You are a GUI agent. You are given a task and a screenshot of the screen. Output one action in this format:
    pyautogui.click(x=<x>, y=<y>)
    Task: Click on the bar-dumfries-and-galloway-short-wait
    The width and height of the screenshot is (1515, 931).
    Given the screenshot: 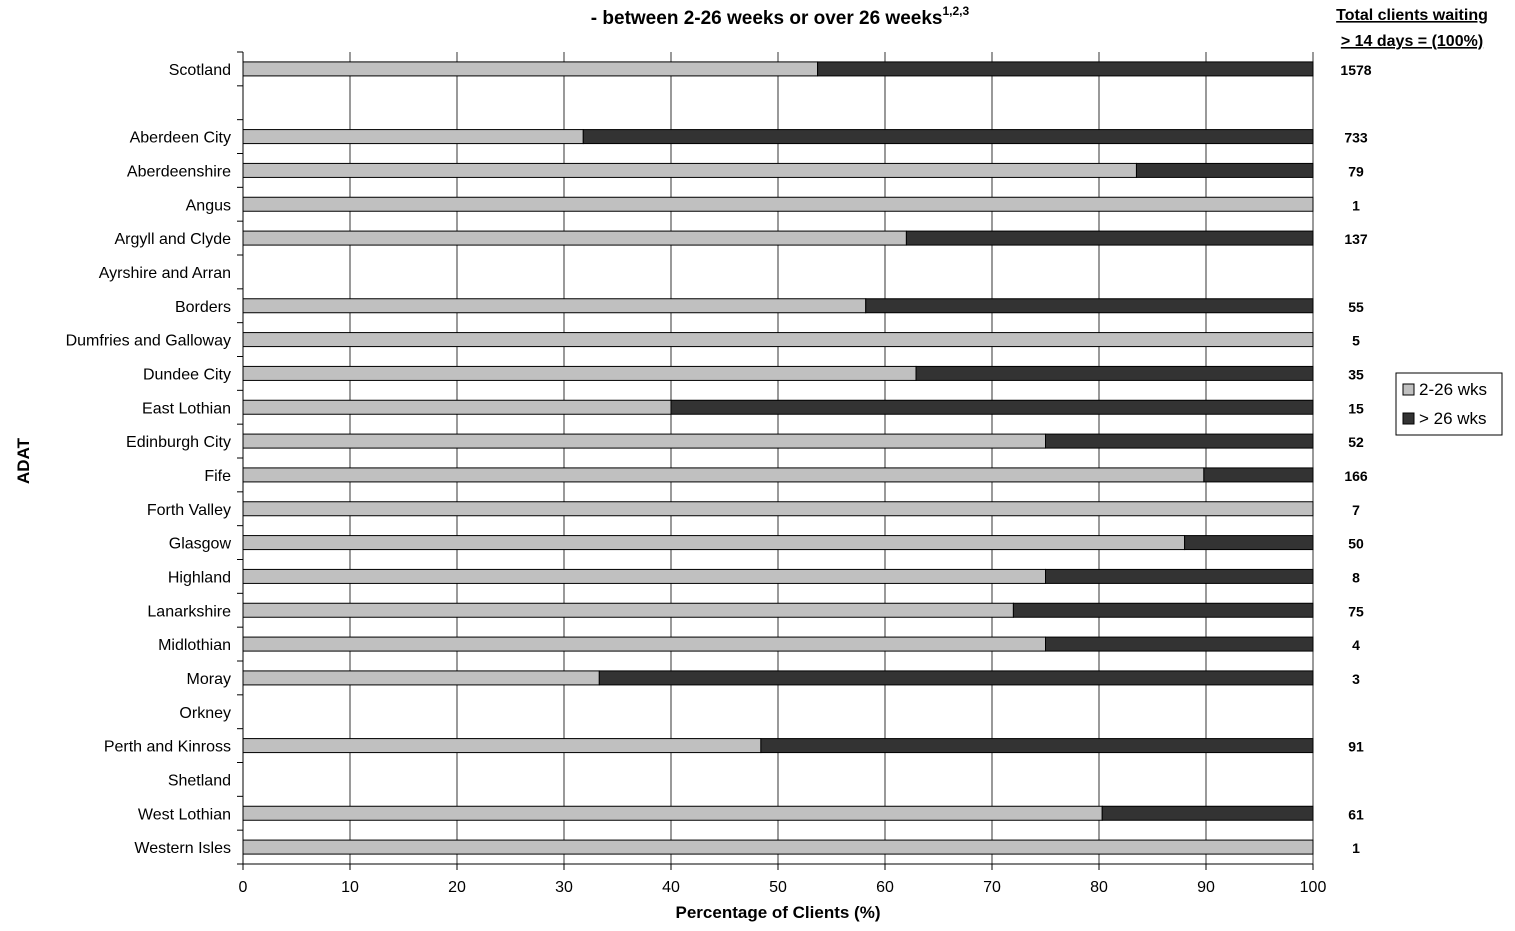 What is the action you would take?
    pyautogui.click(x=778, y=340)
    